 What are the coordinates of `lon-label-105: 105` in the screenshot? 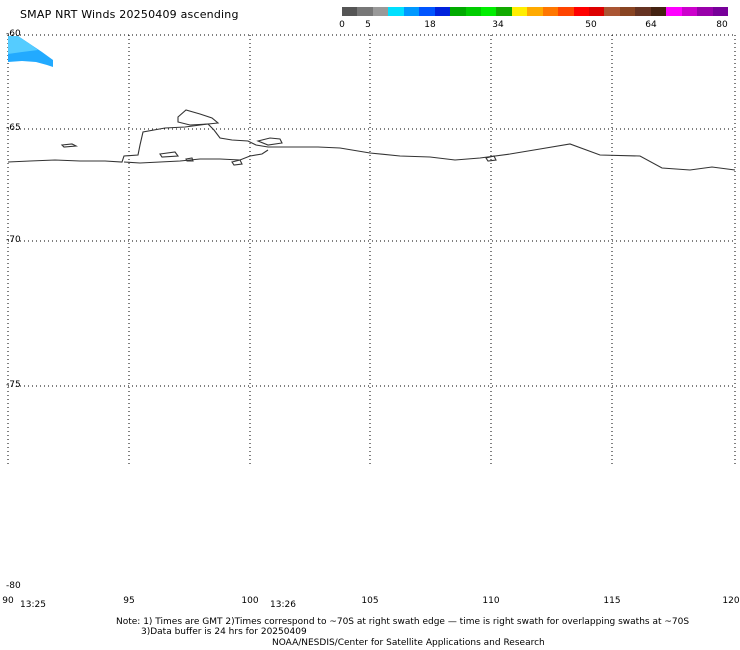 It's located at (370, 601).